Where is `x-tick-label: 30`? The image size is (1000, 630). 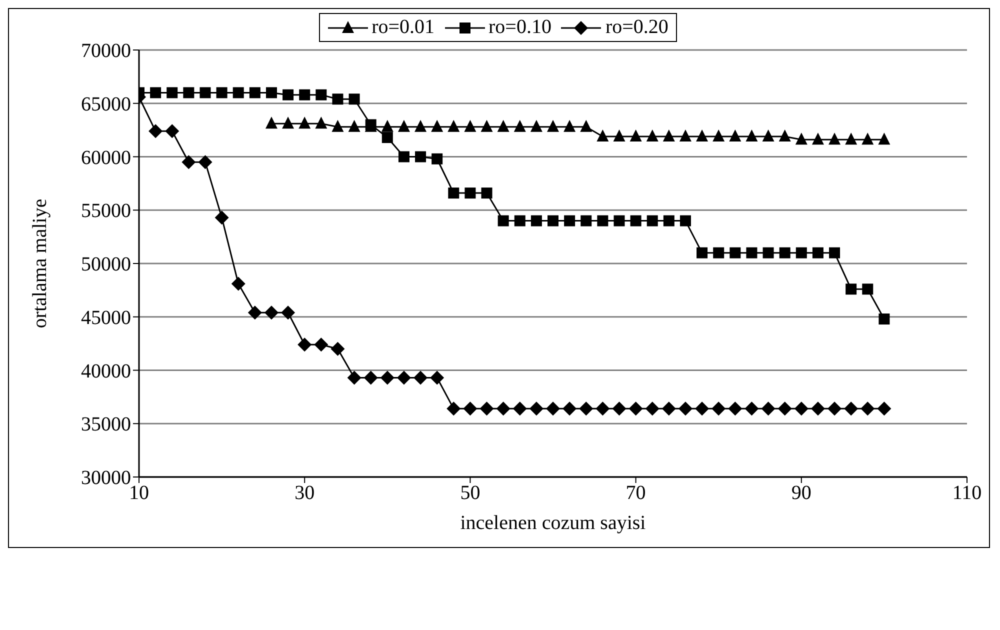 x-tick-label: 30 is located at coordinates (304, 493).